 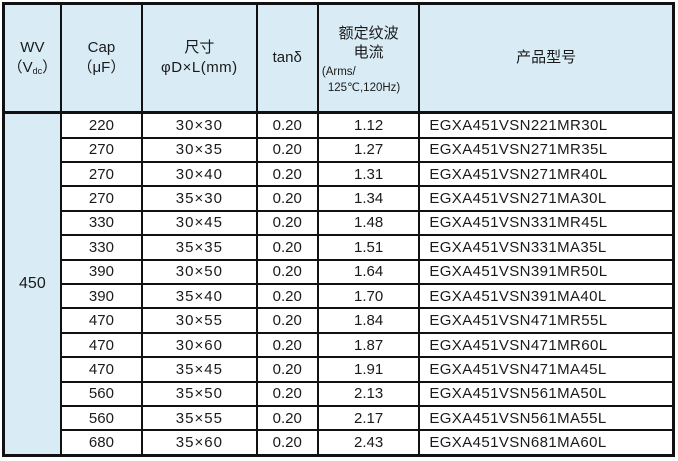 What do you see at coordinates (368, 174) in the screenshot?
I see `ripple-cell: 1.31` at bounding box center [368, 174].